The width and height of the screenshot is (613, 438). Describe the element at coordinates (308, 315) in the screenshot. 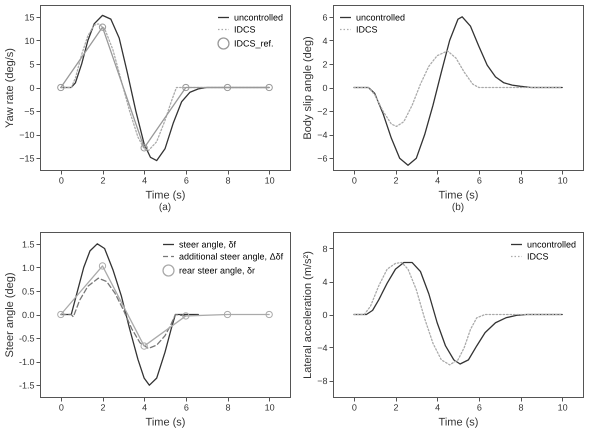

I see `y-axis-title: Lateral acceleration (m/s²)` at that location.